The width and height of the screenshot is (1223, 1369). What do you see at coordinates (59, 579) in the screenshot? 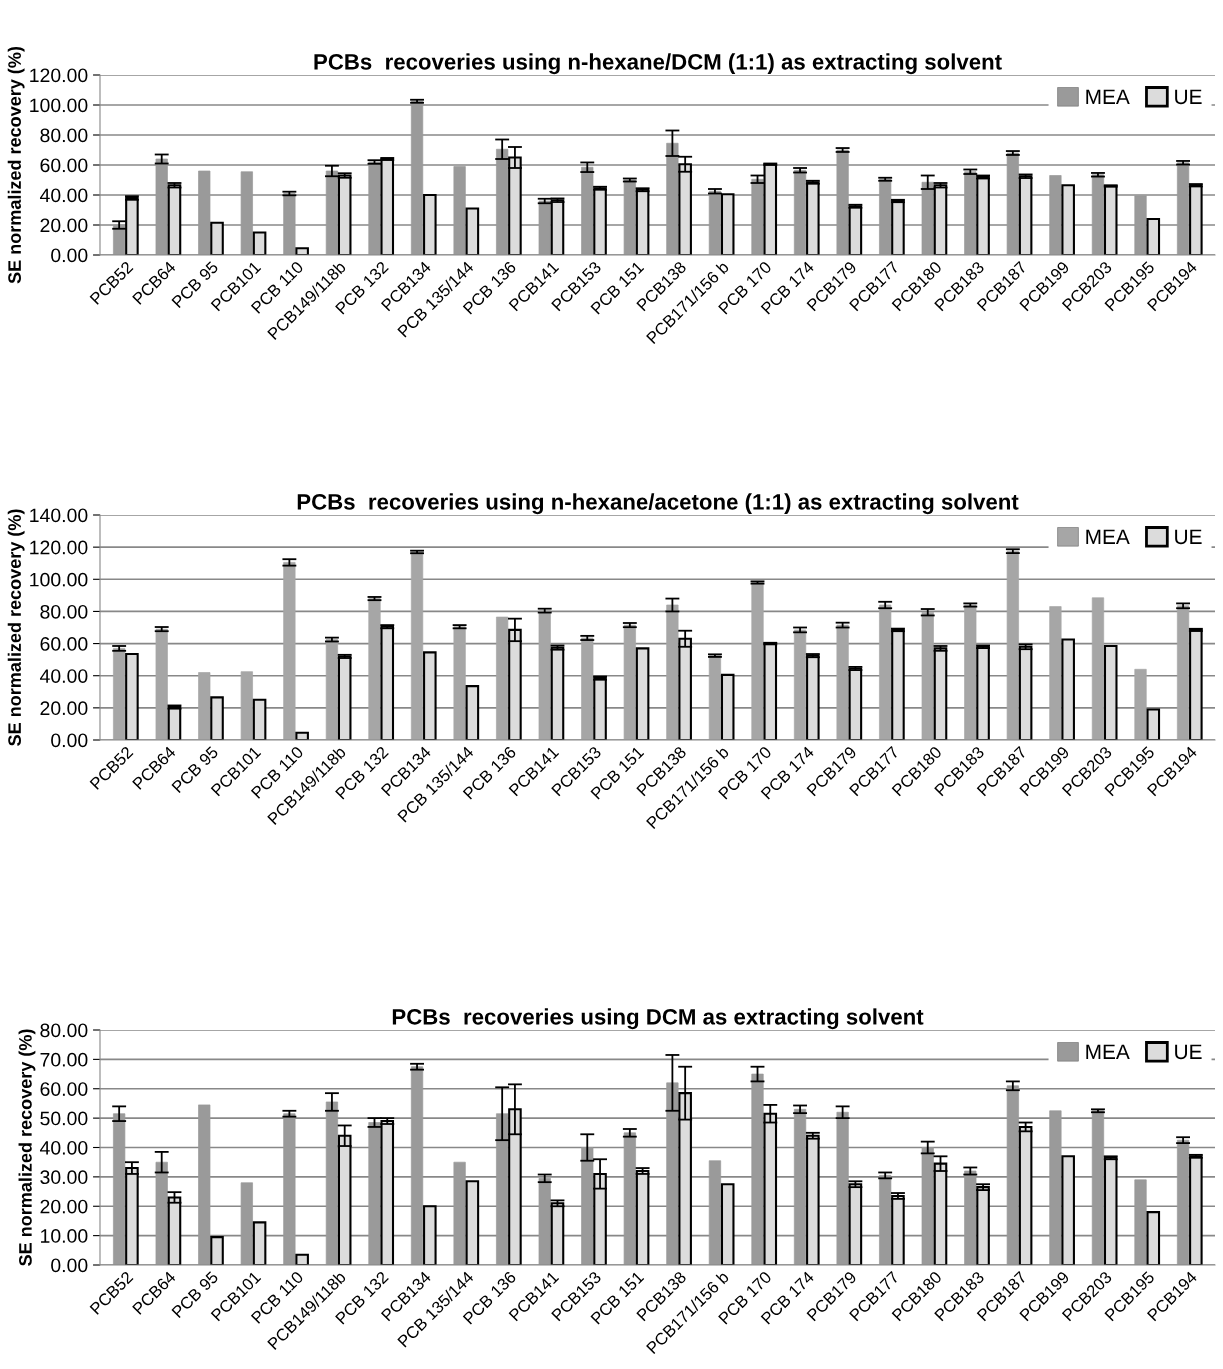
I see `y-tick-label: 100.00` at bounding box center [59, 579].